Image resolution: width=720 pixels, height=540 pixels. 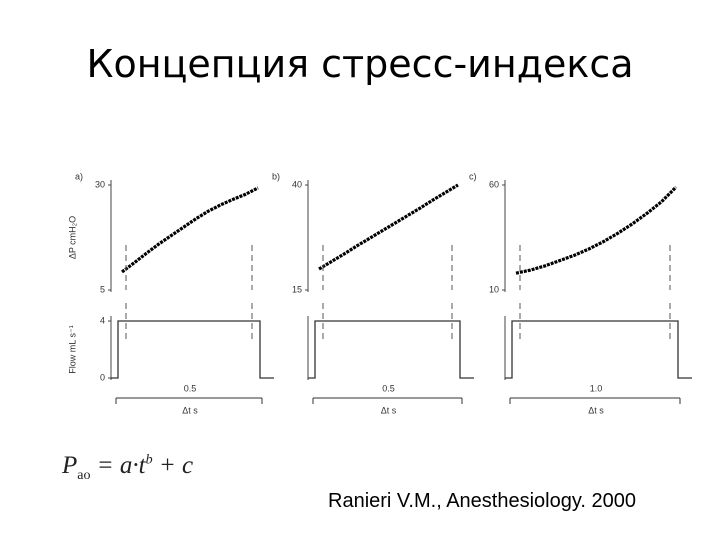 What do you see at coordinates (100, 184) in the screenshot?
I see `y-tick-label: 30` at bounding box center [100, 184].